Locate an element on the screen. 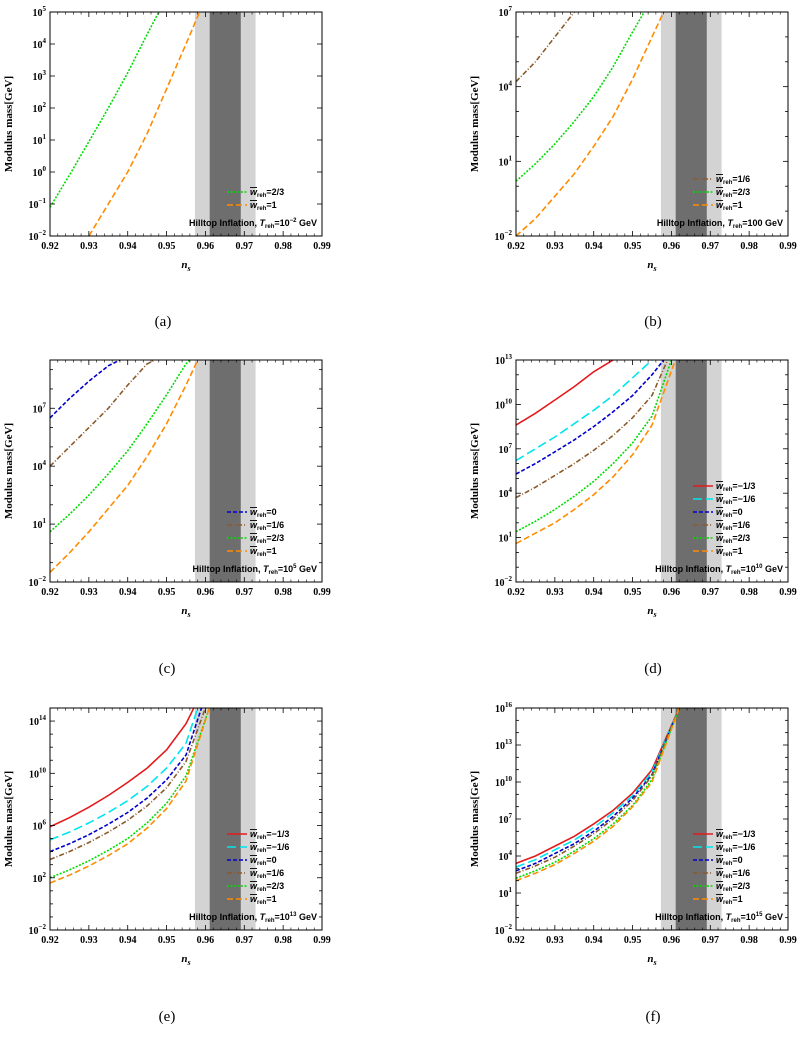 Image resolution: width=803 pixels, height=1039 pixels. curve-w-2/3 is located at coordinates (594, 446).